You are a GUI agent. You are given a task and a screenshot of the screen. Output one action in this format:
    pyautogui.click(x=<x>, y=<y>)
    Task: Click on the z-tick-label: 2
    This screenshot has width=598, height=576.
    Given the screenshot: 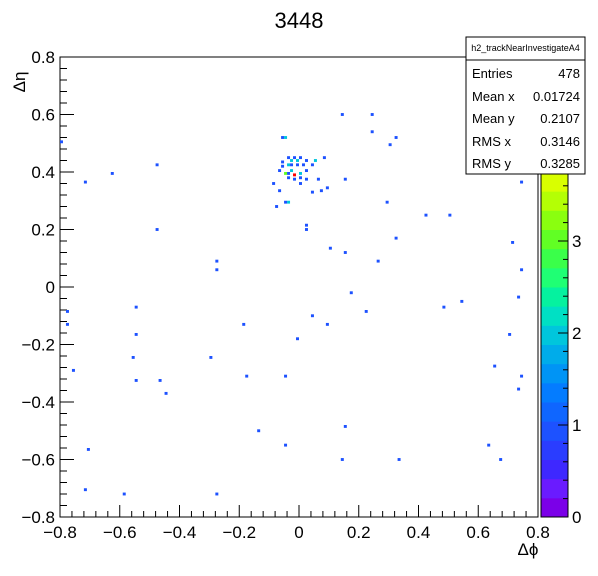 What is the action you would take?
    pyautogui.click(x=576, y=333)
    